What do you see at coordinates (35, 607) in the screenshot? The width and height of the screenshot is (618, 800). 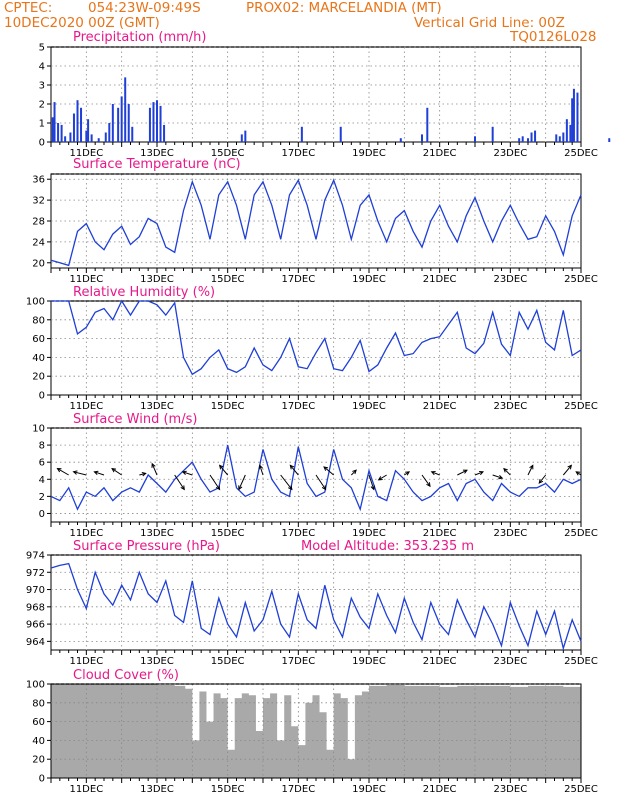 I see `y-tick-label: 968` at bounding box center [35, 607].